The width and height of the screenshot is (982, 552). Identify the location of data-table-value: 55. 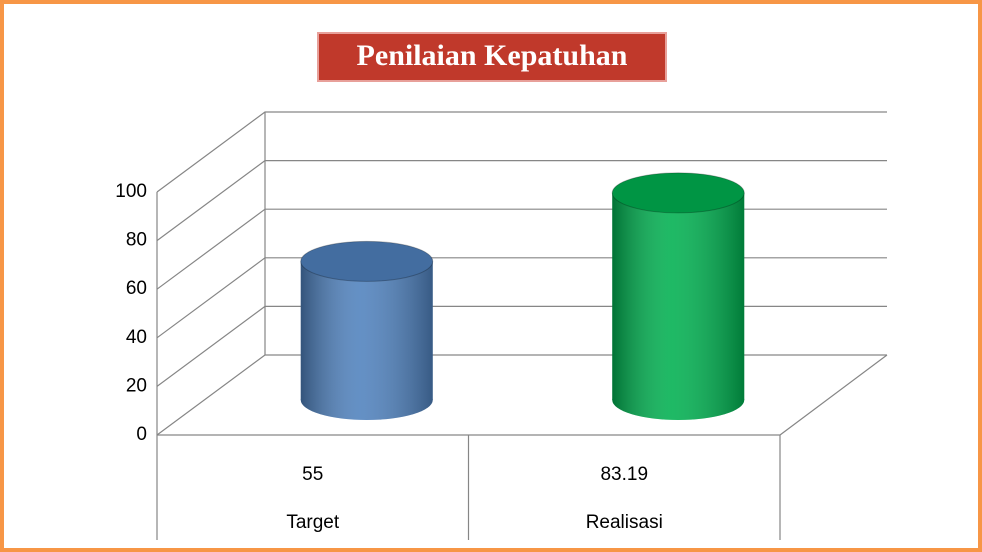
(312, 474).